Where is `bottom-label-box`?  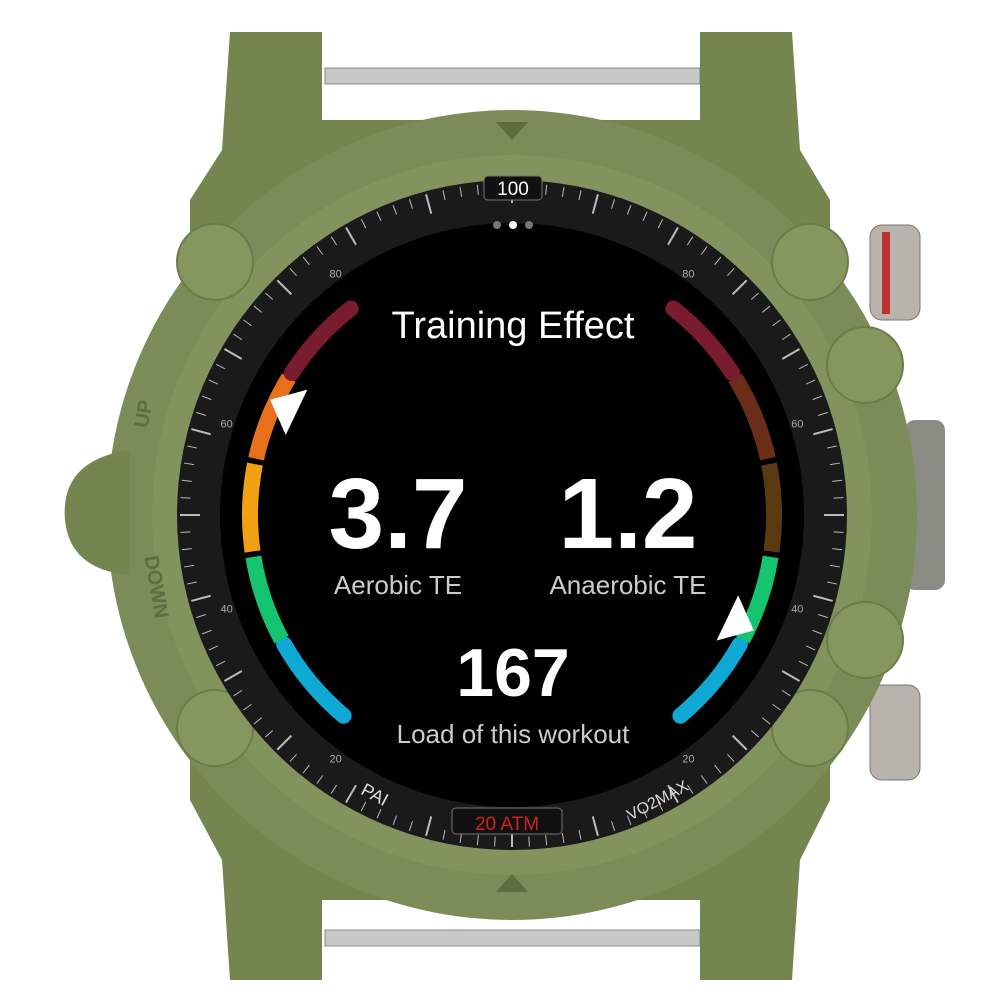
bottom-label-box is located at coordinates (507, 821).